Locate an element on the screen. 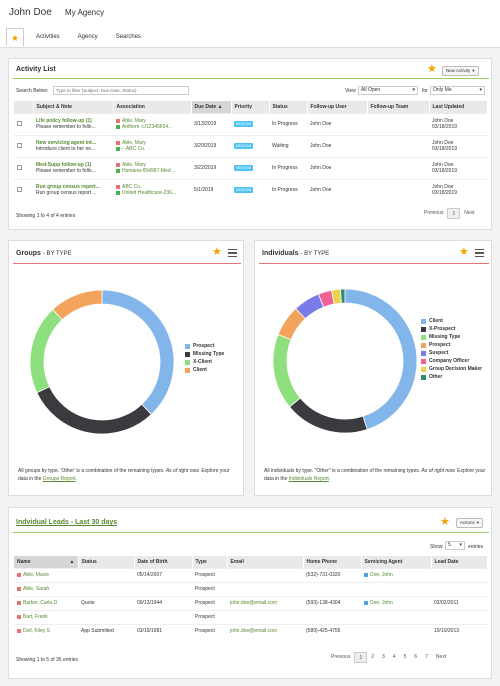  association-link: ABC Co. is located at coordinates (132, 187).